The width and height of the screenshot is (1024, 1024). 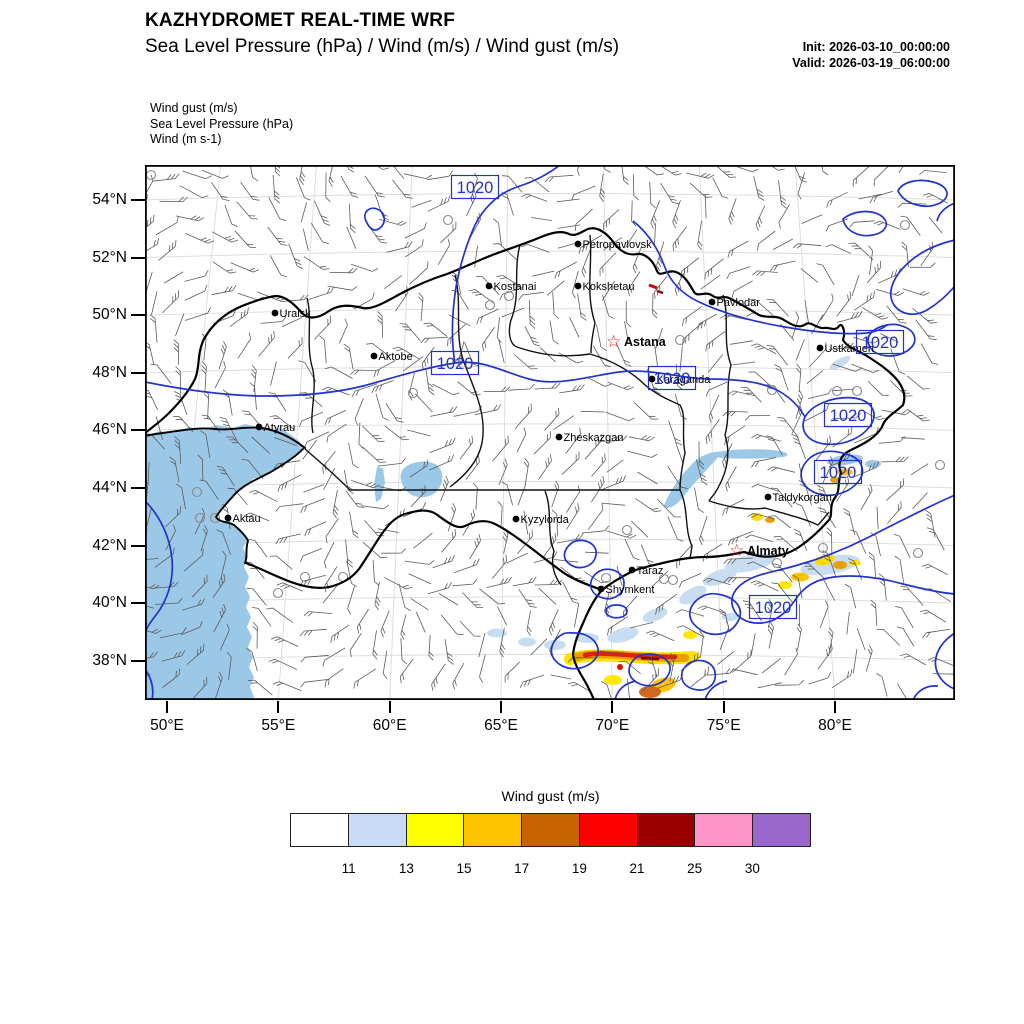 I want to click on wind-gust-patches, so click(x=674, y=490).